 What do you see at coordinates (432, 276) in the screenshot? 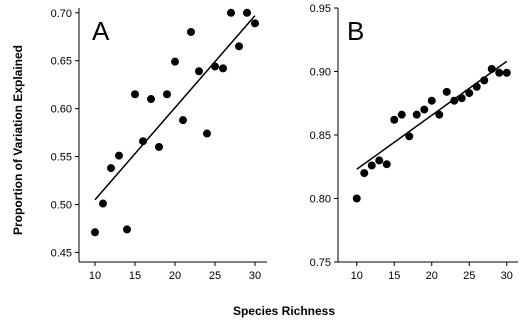
I see `panel-b-x-tick-label: 20` at bounding box center [432, 276].